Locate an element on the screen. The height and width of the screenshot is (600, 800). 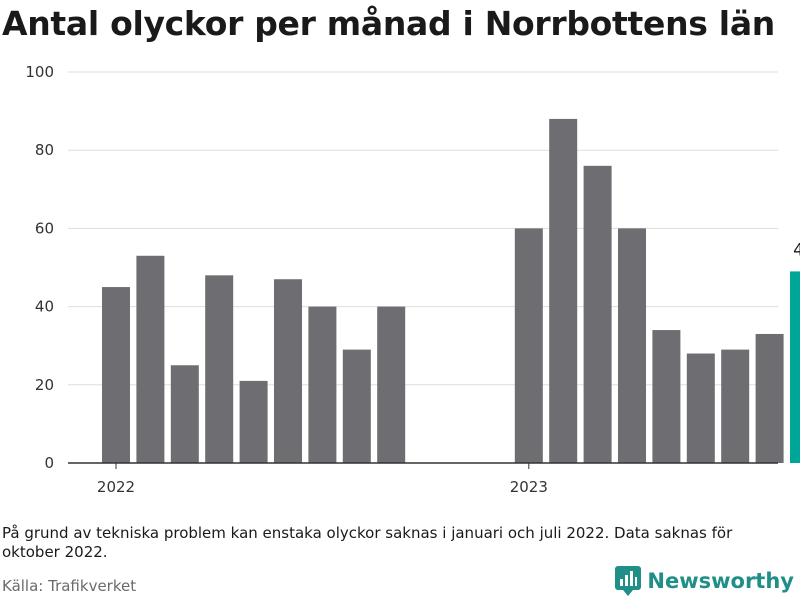
source-text: Källa: Trafikverket is located at coordinates (69, 586).